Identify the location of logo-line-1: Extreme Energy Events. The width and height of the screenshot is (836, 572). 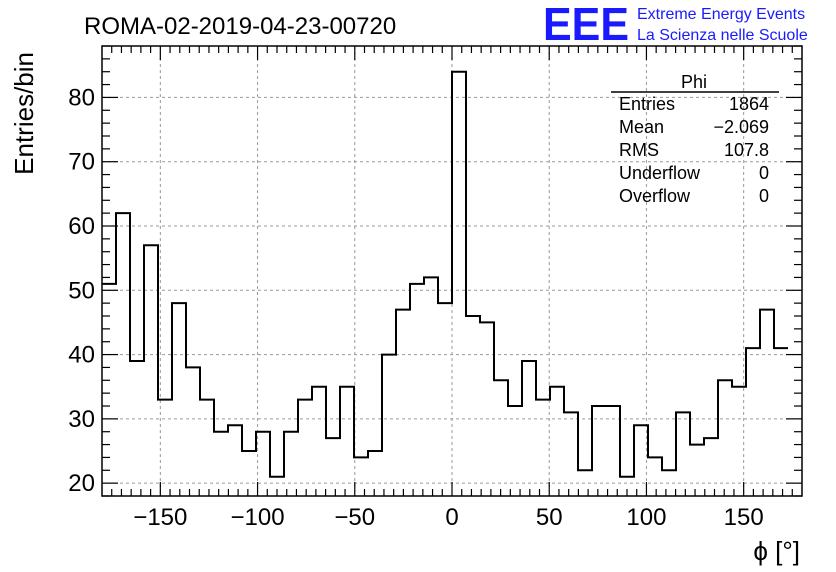
(721, 14).